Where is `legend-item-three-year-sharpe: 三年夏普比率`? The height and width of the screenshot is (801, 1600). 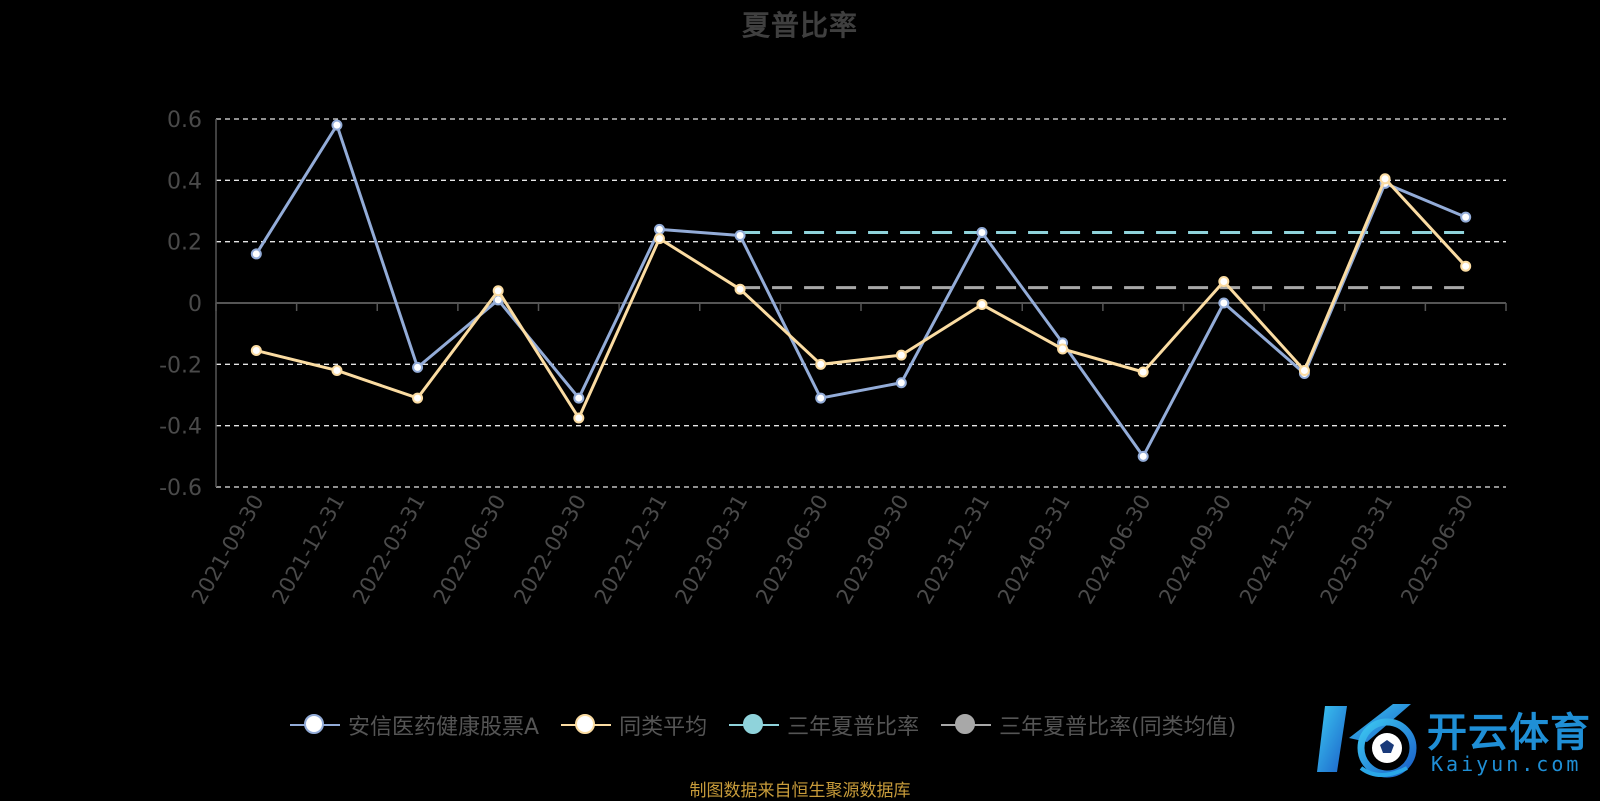
legend-item-three-year-sharpe: 三年夏普比率 is located at coordinates (824, 725).